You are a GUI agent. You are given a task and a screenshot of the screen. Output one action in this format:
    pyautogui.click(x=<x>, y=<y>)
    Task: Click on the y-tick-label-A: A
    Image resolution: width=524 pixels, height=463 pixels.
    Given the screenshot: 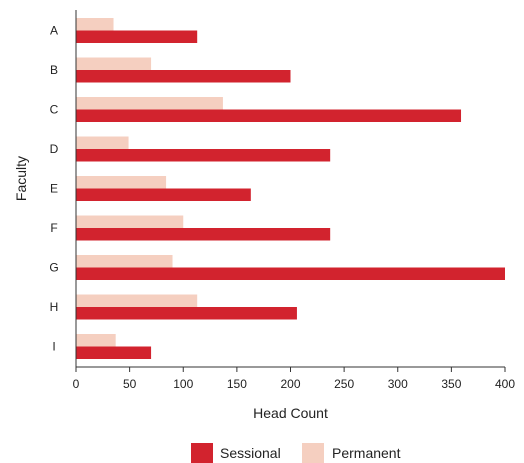 What is the action you would take?
    pyautogui.click(x=54, y=31)
    